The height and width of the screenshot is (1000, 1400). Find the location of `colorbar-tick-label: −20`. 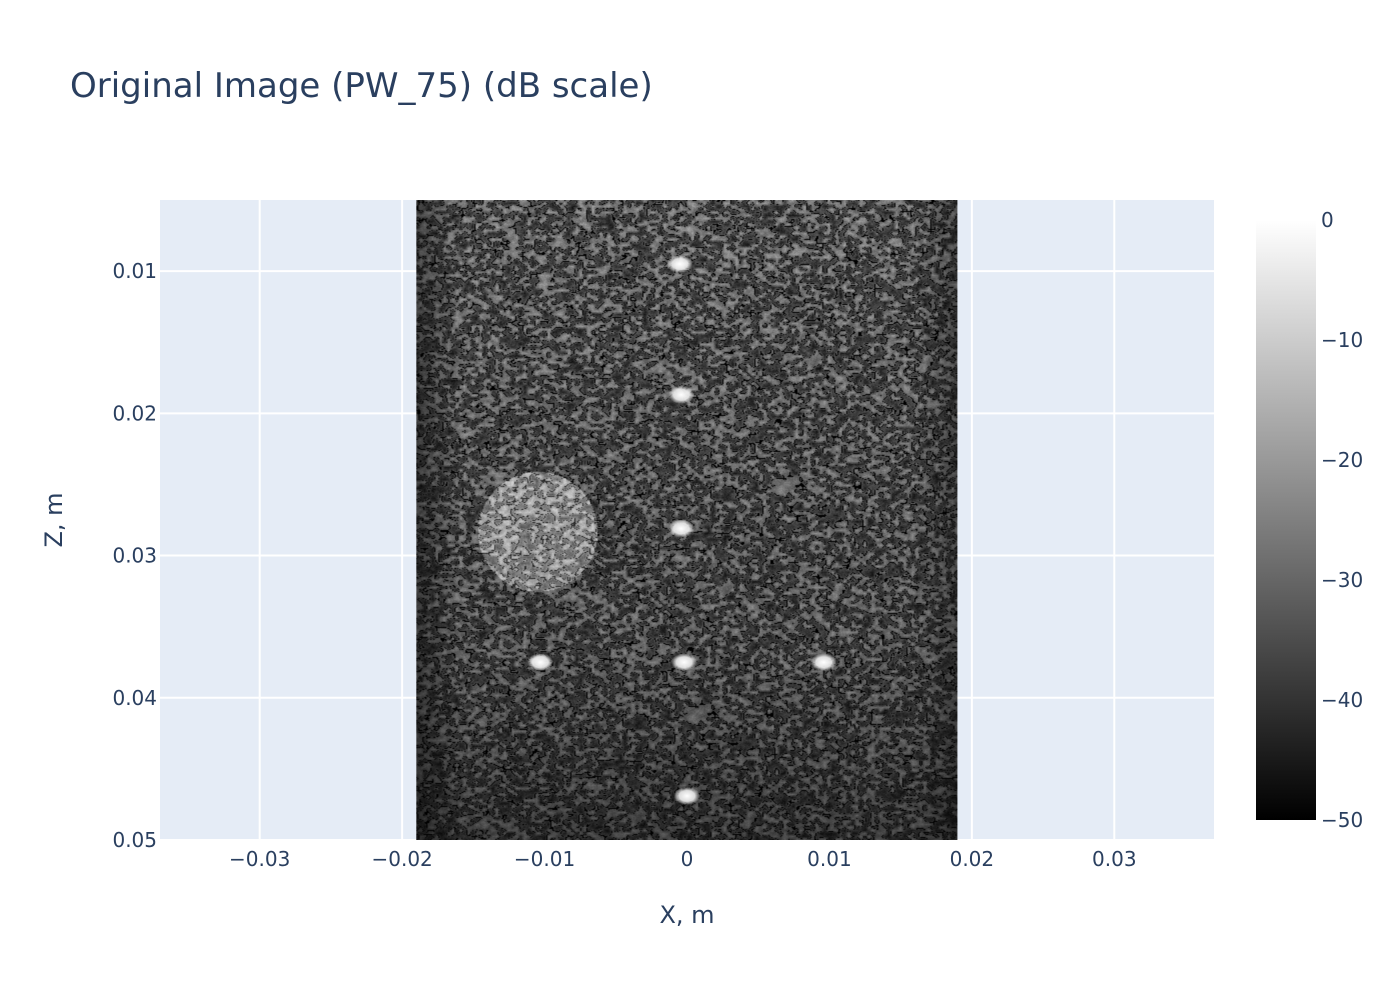

colorbar-tick-label: −20 is located at coordinates (1342, 460).